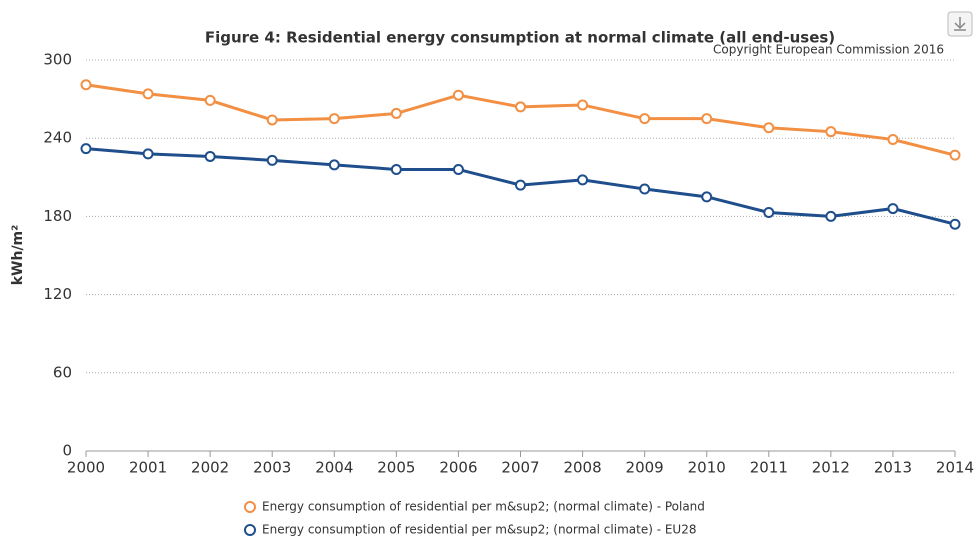 This screenshot has height=541, width=979. What do you see at coordinates (57, 138) in the screenshot?
I see `y-tick-label: 240` at bounding box center [57, 138].